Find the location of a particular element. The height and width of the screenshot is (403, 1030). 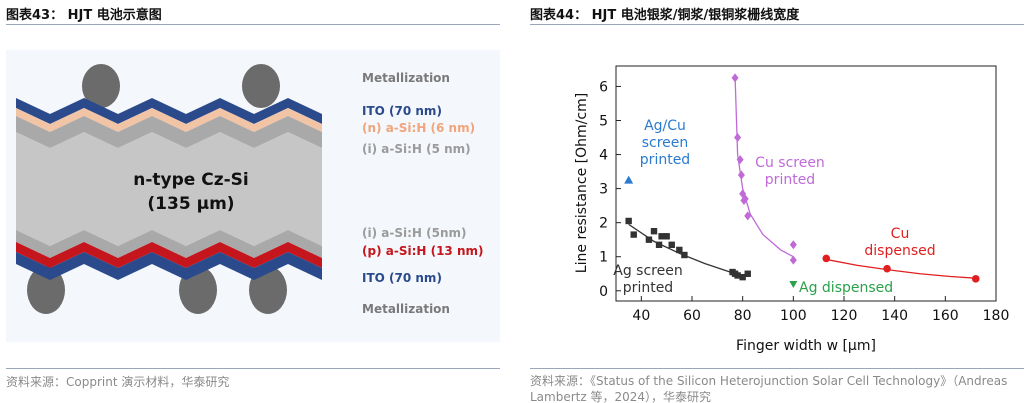

label-metallization-bottom: Metallization is located at coordinates (406, 309).